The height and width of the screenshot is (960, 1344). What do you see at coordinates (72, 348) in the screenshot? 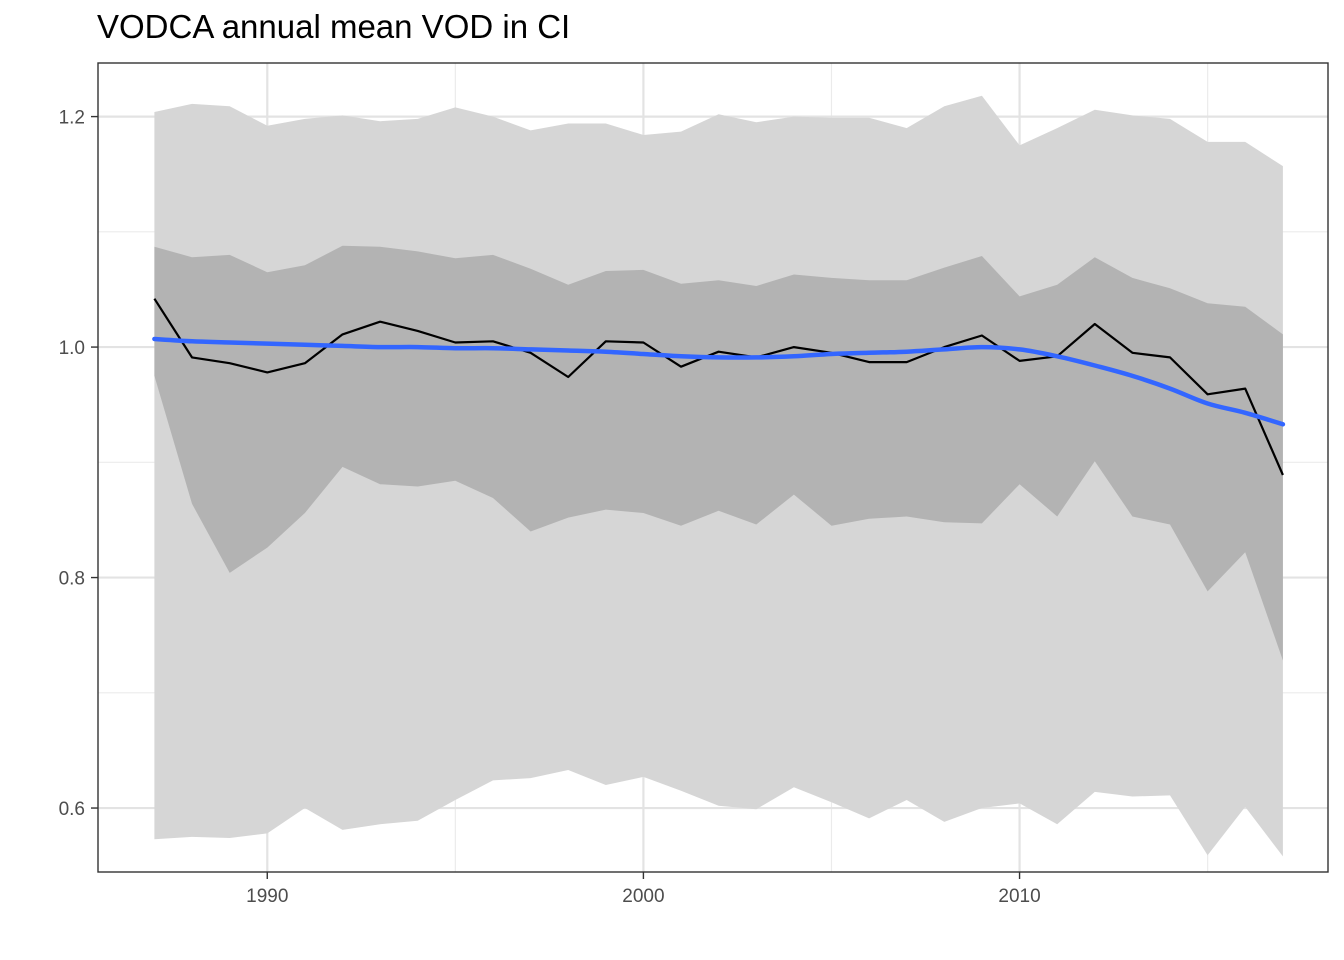
I see `y-tick-label-2: 1.0` at bounding box center [72, 348].